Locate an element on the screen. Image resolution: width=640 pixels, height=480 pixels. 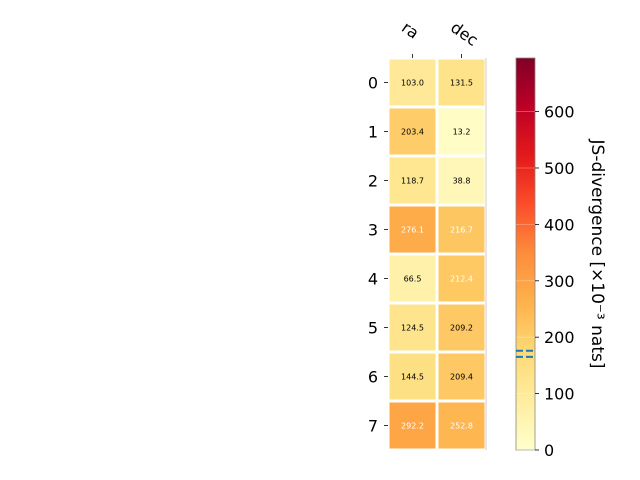
row-labels: 0 1 2 3 4 5 6 7 is located at coordinates (378, 255).